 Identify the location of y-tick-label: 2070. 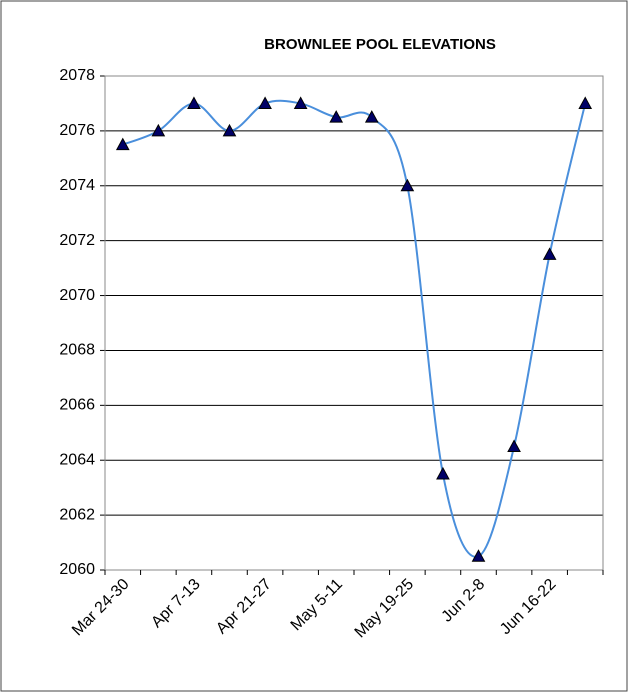
(77, 295).